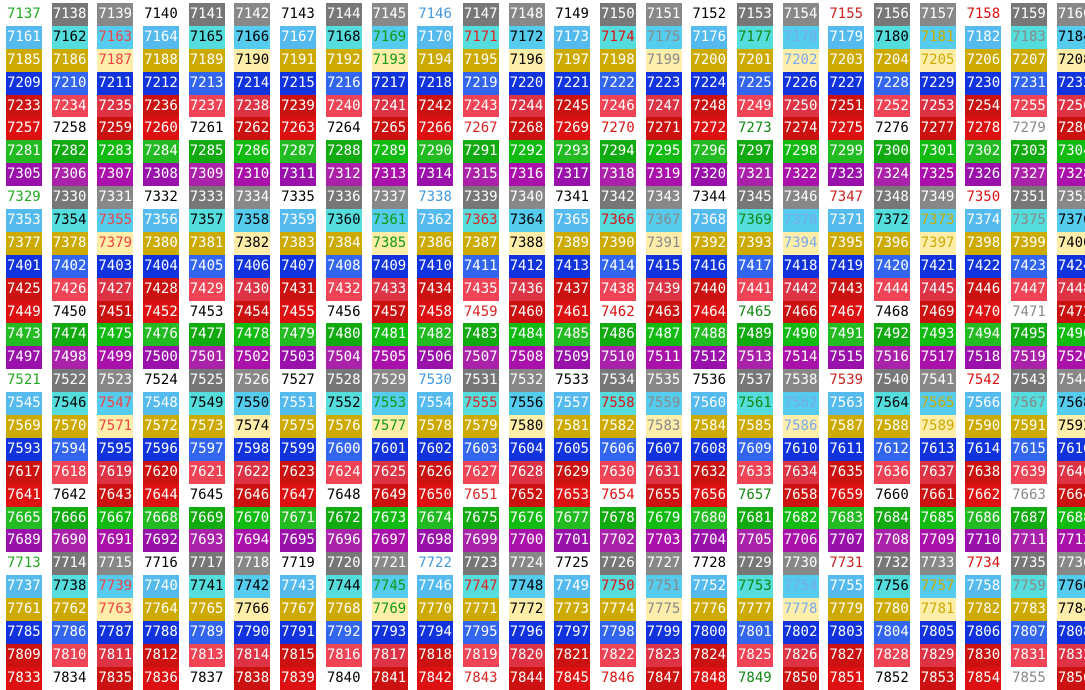  What do you see at coordinates (115, 106) in the screenshot?
I see `color-swatch: 7235` at bounding box center [115, 106].